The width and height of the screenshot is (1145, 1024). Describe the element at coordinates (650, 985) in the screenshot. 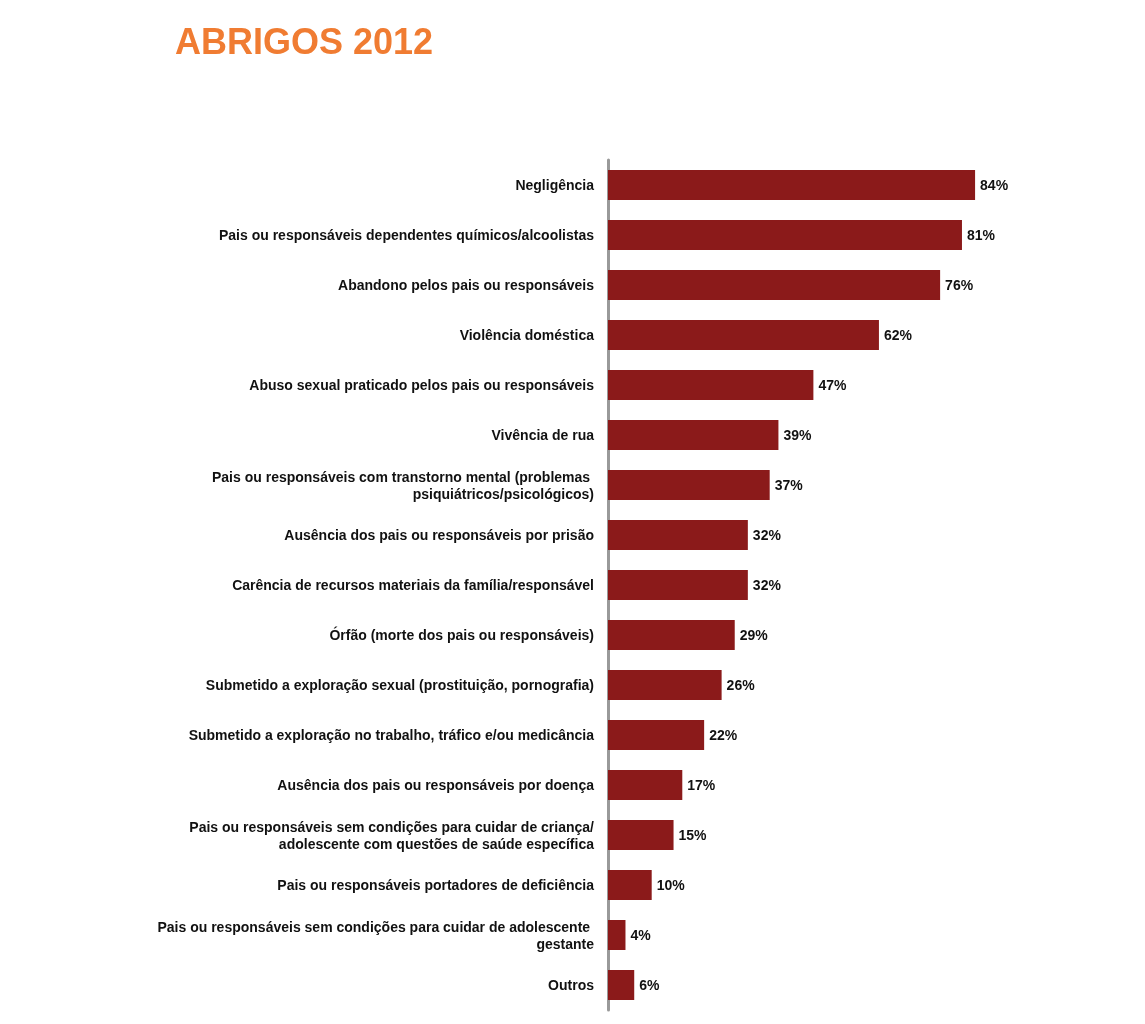

I see `data-label: 6%` at that location.